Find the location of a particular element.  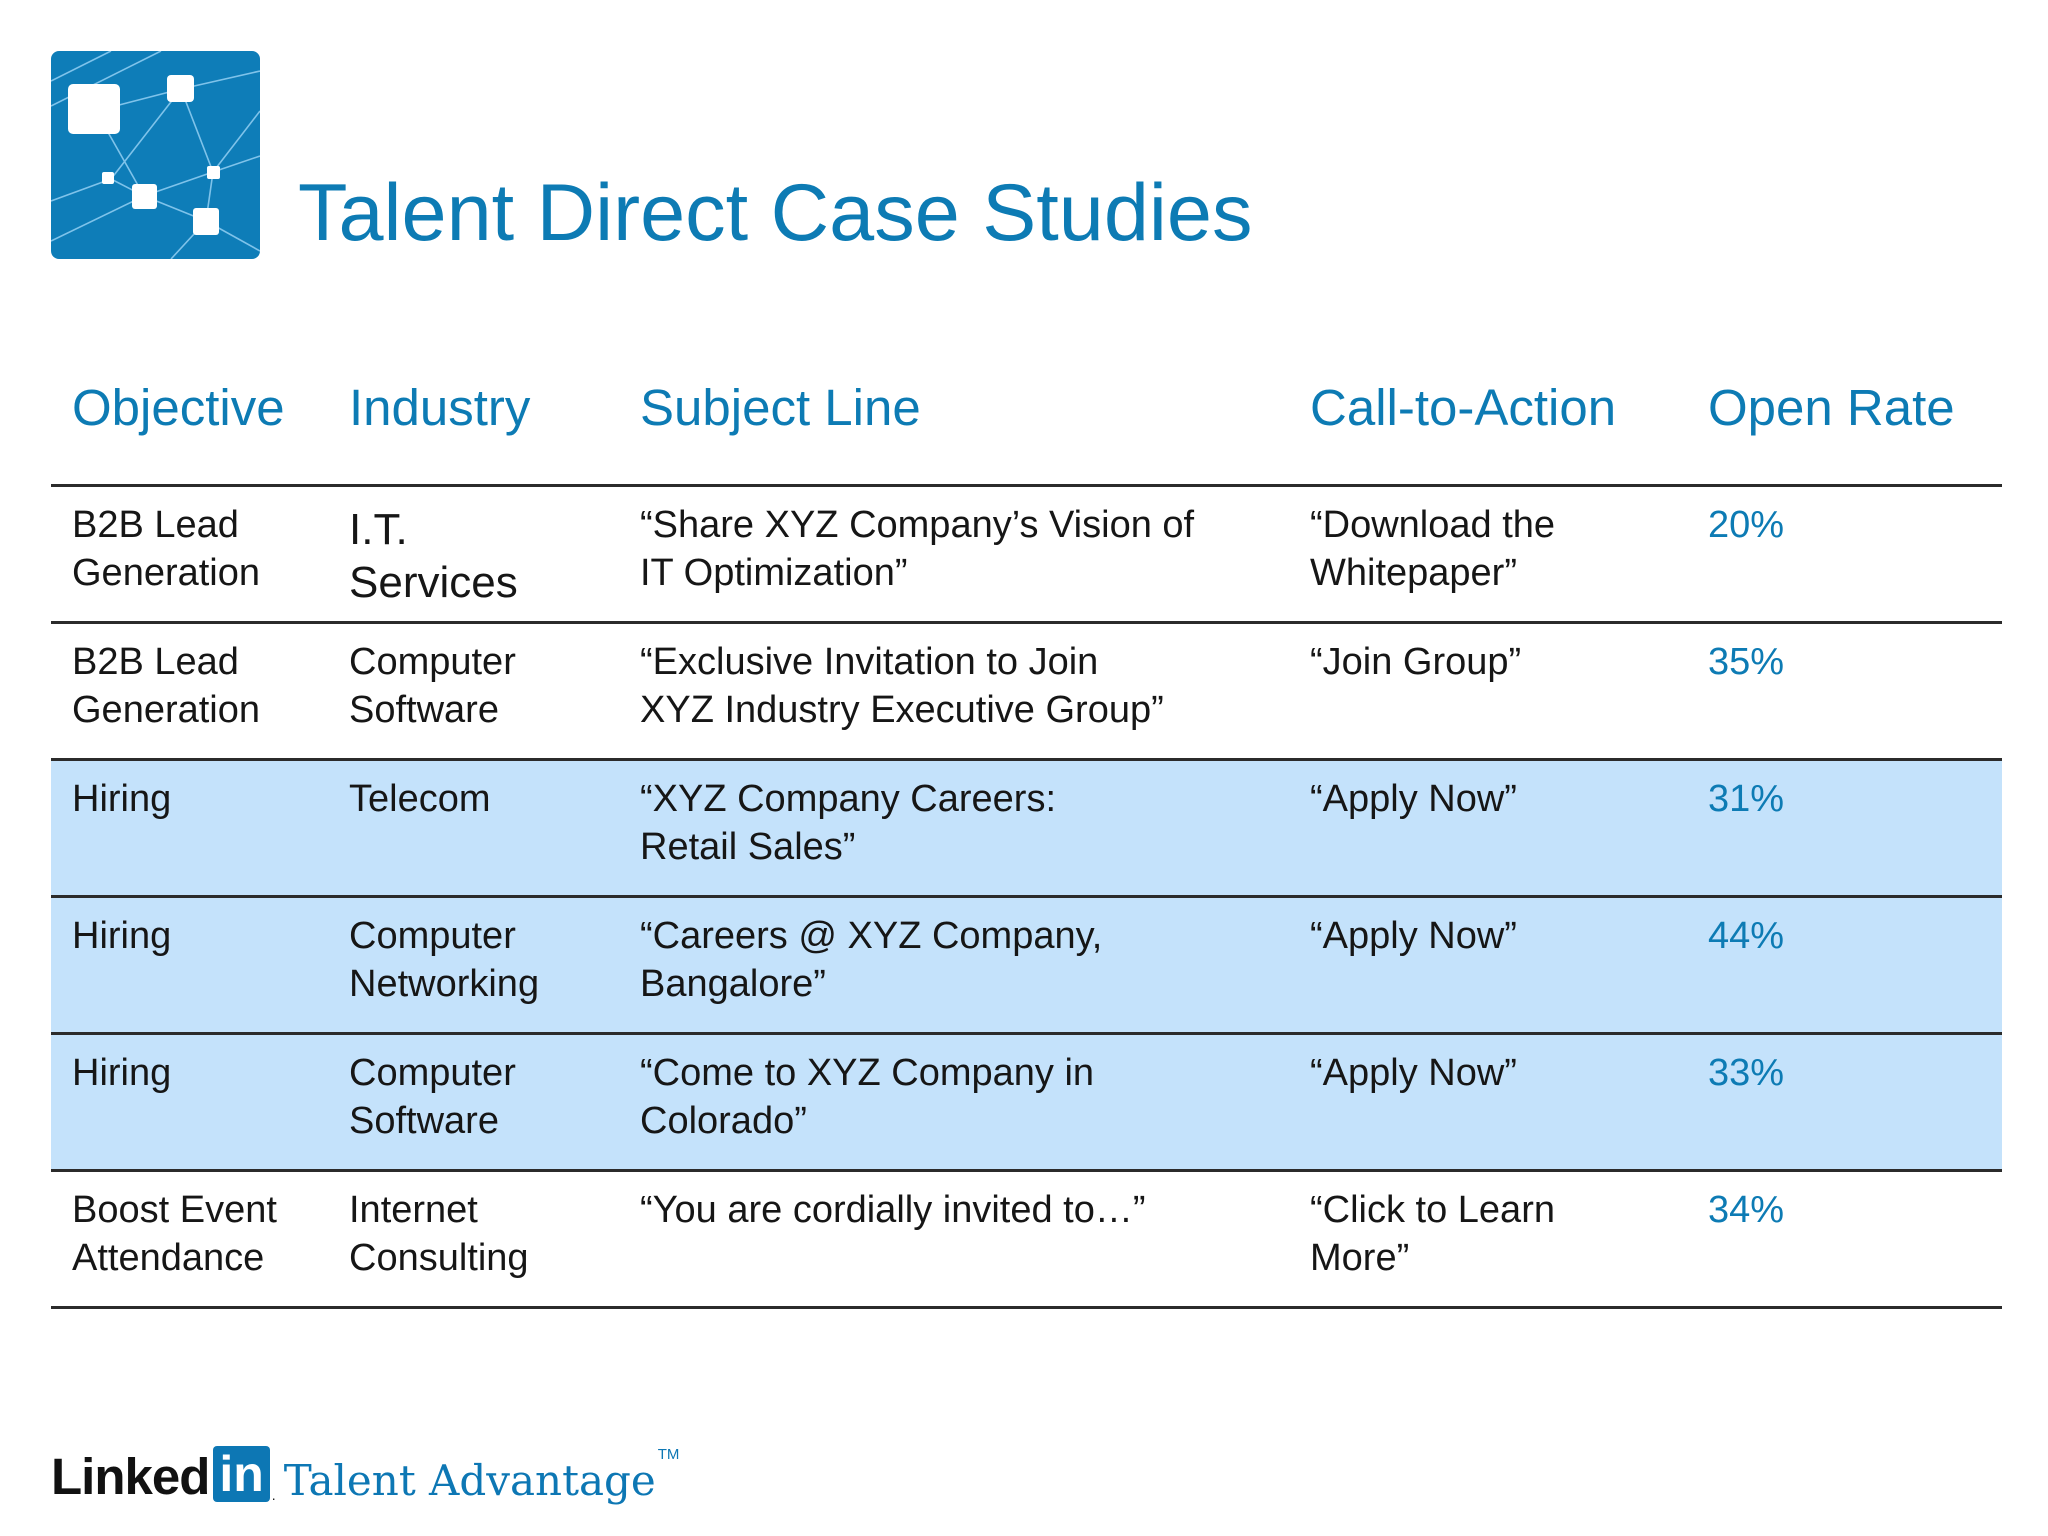

linkedin-in-icon: in is located at coordinates (241, 1474).